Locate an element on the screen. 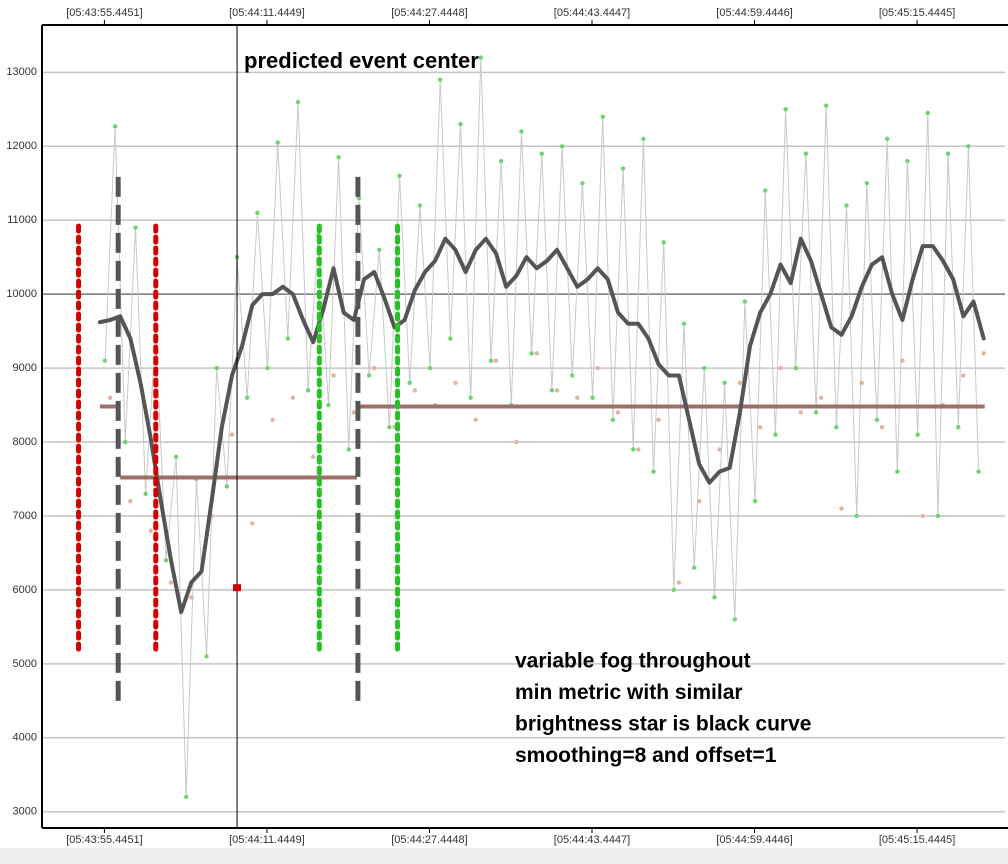 Image resolution: width=1008 pixels, height=864 pixels. y-tick-label: 8000 is located at coordinates (25, 442).